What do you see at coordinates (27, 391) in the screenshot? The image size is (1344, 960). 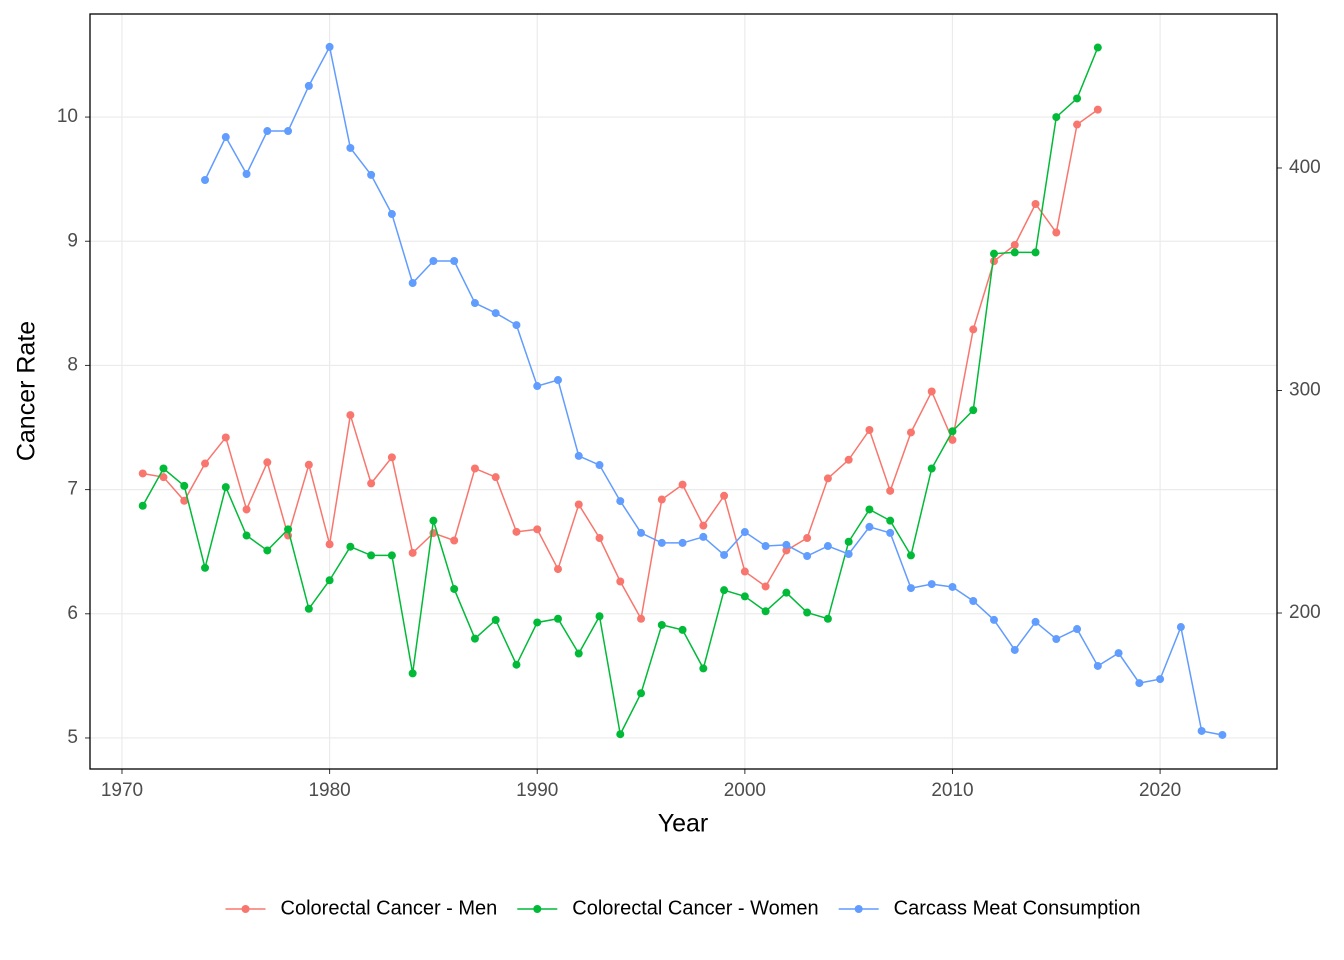 I see `y-axis-title: Cancer Rate` at bounding box center [27, 391].